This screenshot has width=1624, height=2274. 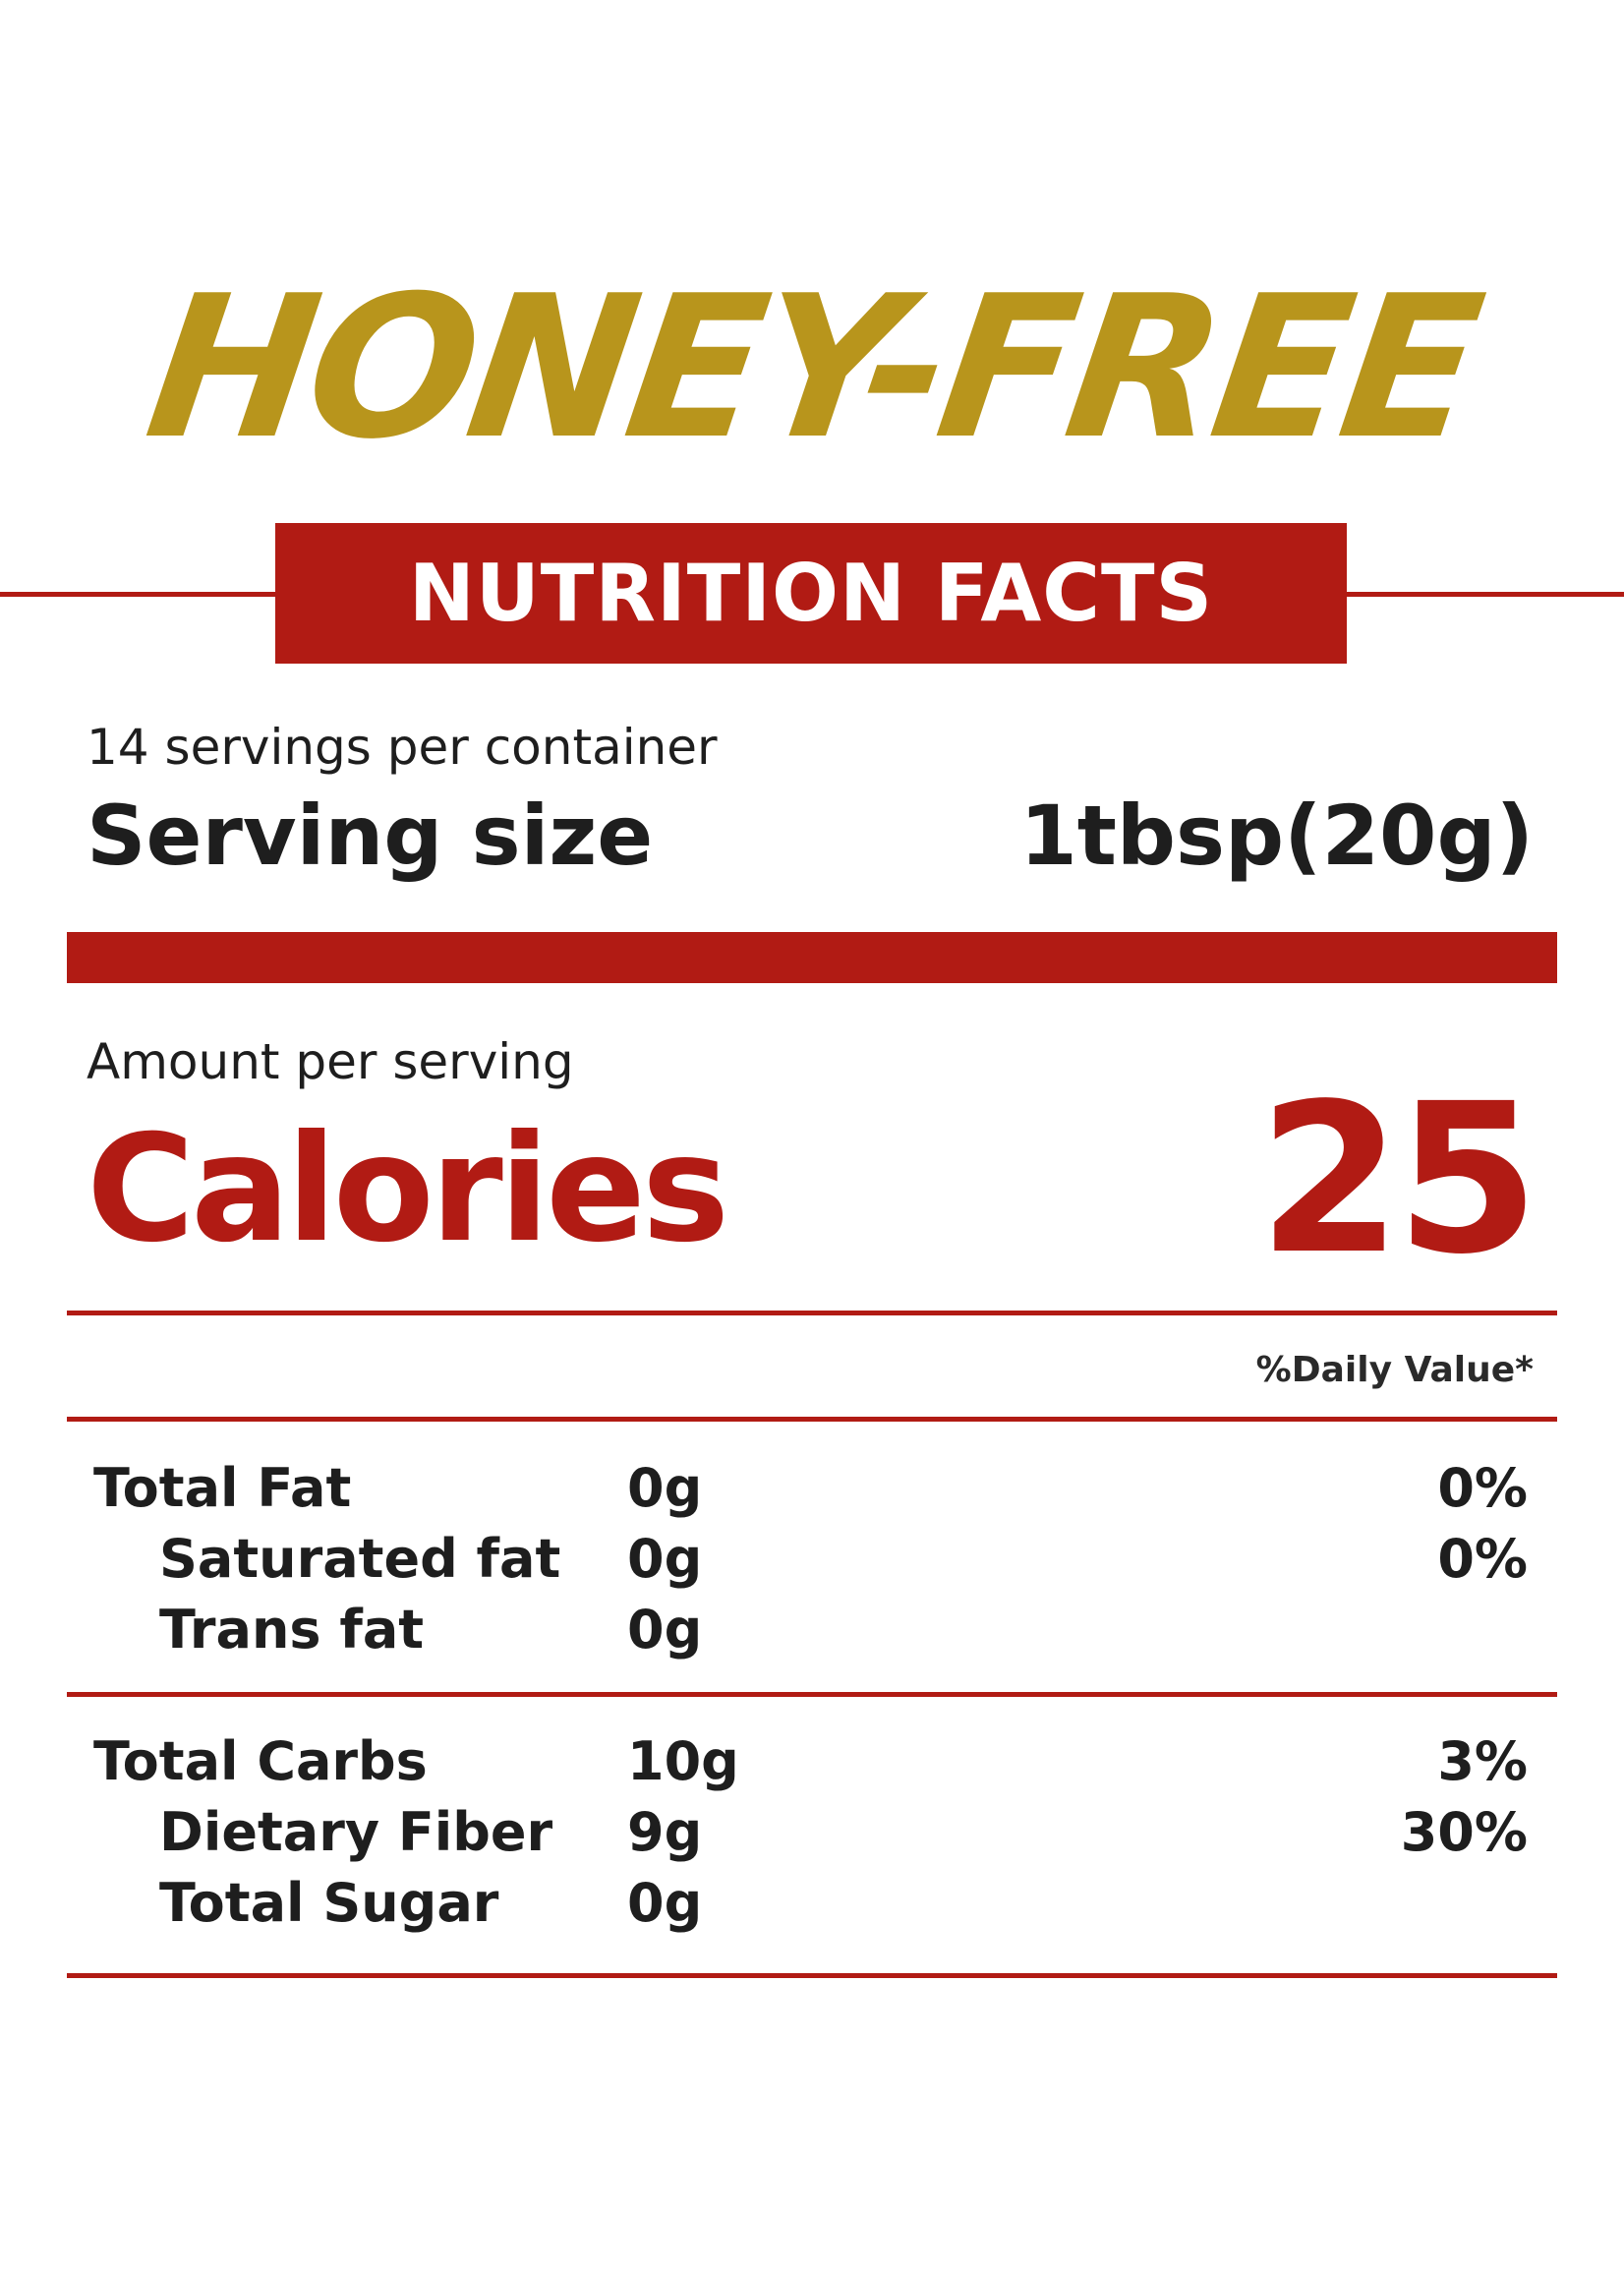 What do you see at coordinates (812, 1559) in the screenshot?
I see `nutrient-row-saturated-fat: Saturated fat 0g 0%` at bounding box center [812, 1559].